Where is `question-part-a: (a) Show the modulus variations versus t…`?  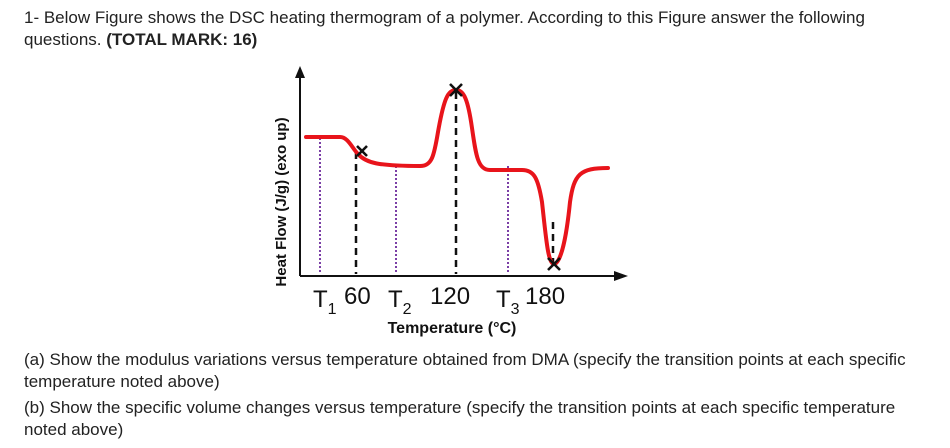
question-part-a: (a) Show the modulus variations versus t… is located at coordinates (465, 370).